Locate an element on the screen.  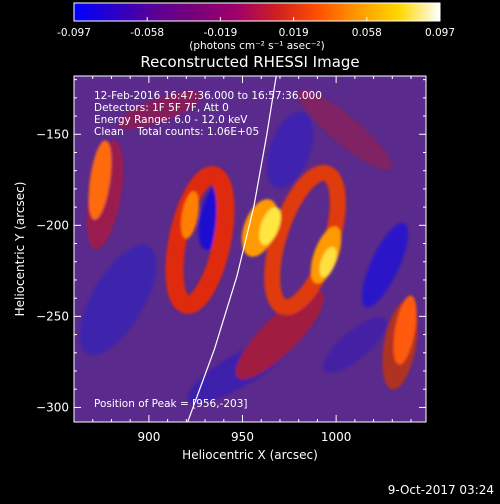
y-tick-label: −200 is located at coordinates (52, 225).